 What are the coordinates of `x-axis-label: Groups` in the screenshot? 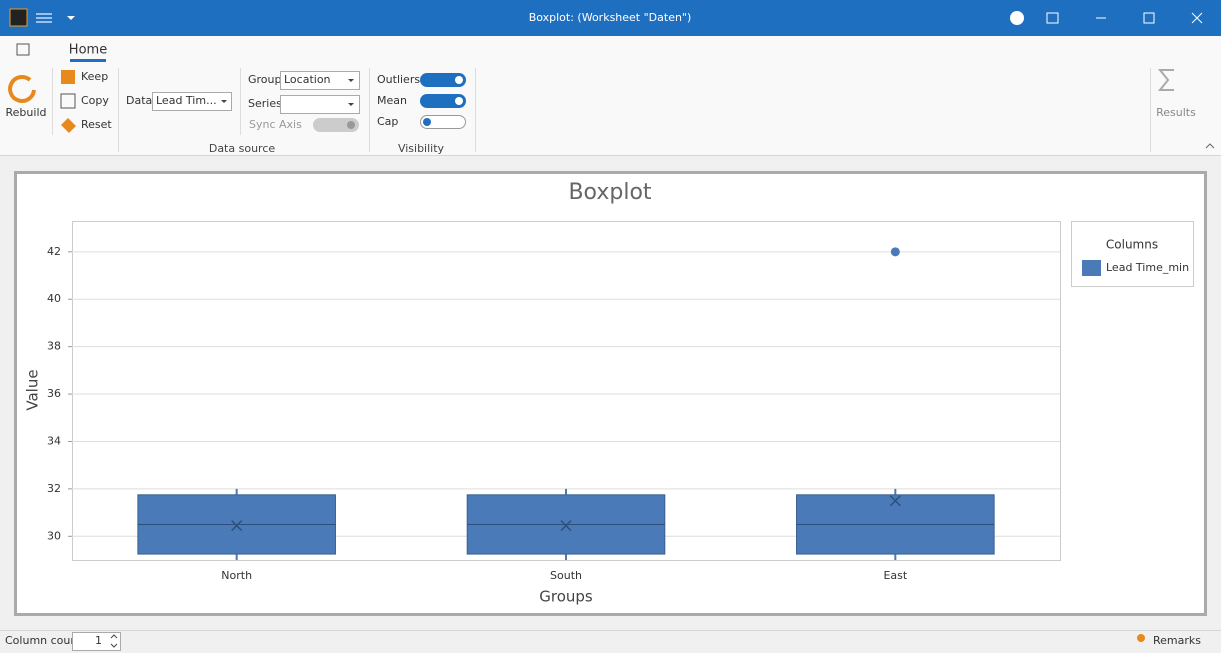 It's located at (566, 597).